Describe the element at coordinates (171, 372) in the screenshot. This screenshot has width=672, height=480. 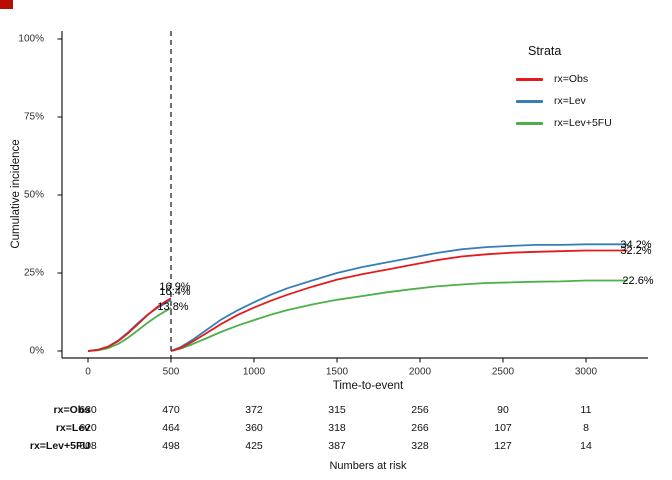
I see `x-tick-label: 500` at that location.